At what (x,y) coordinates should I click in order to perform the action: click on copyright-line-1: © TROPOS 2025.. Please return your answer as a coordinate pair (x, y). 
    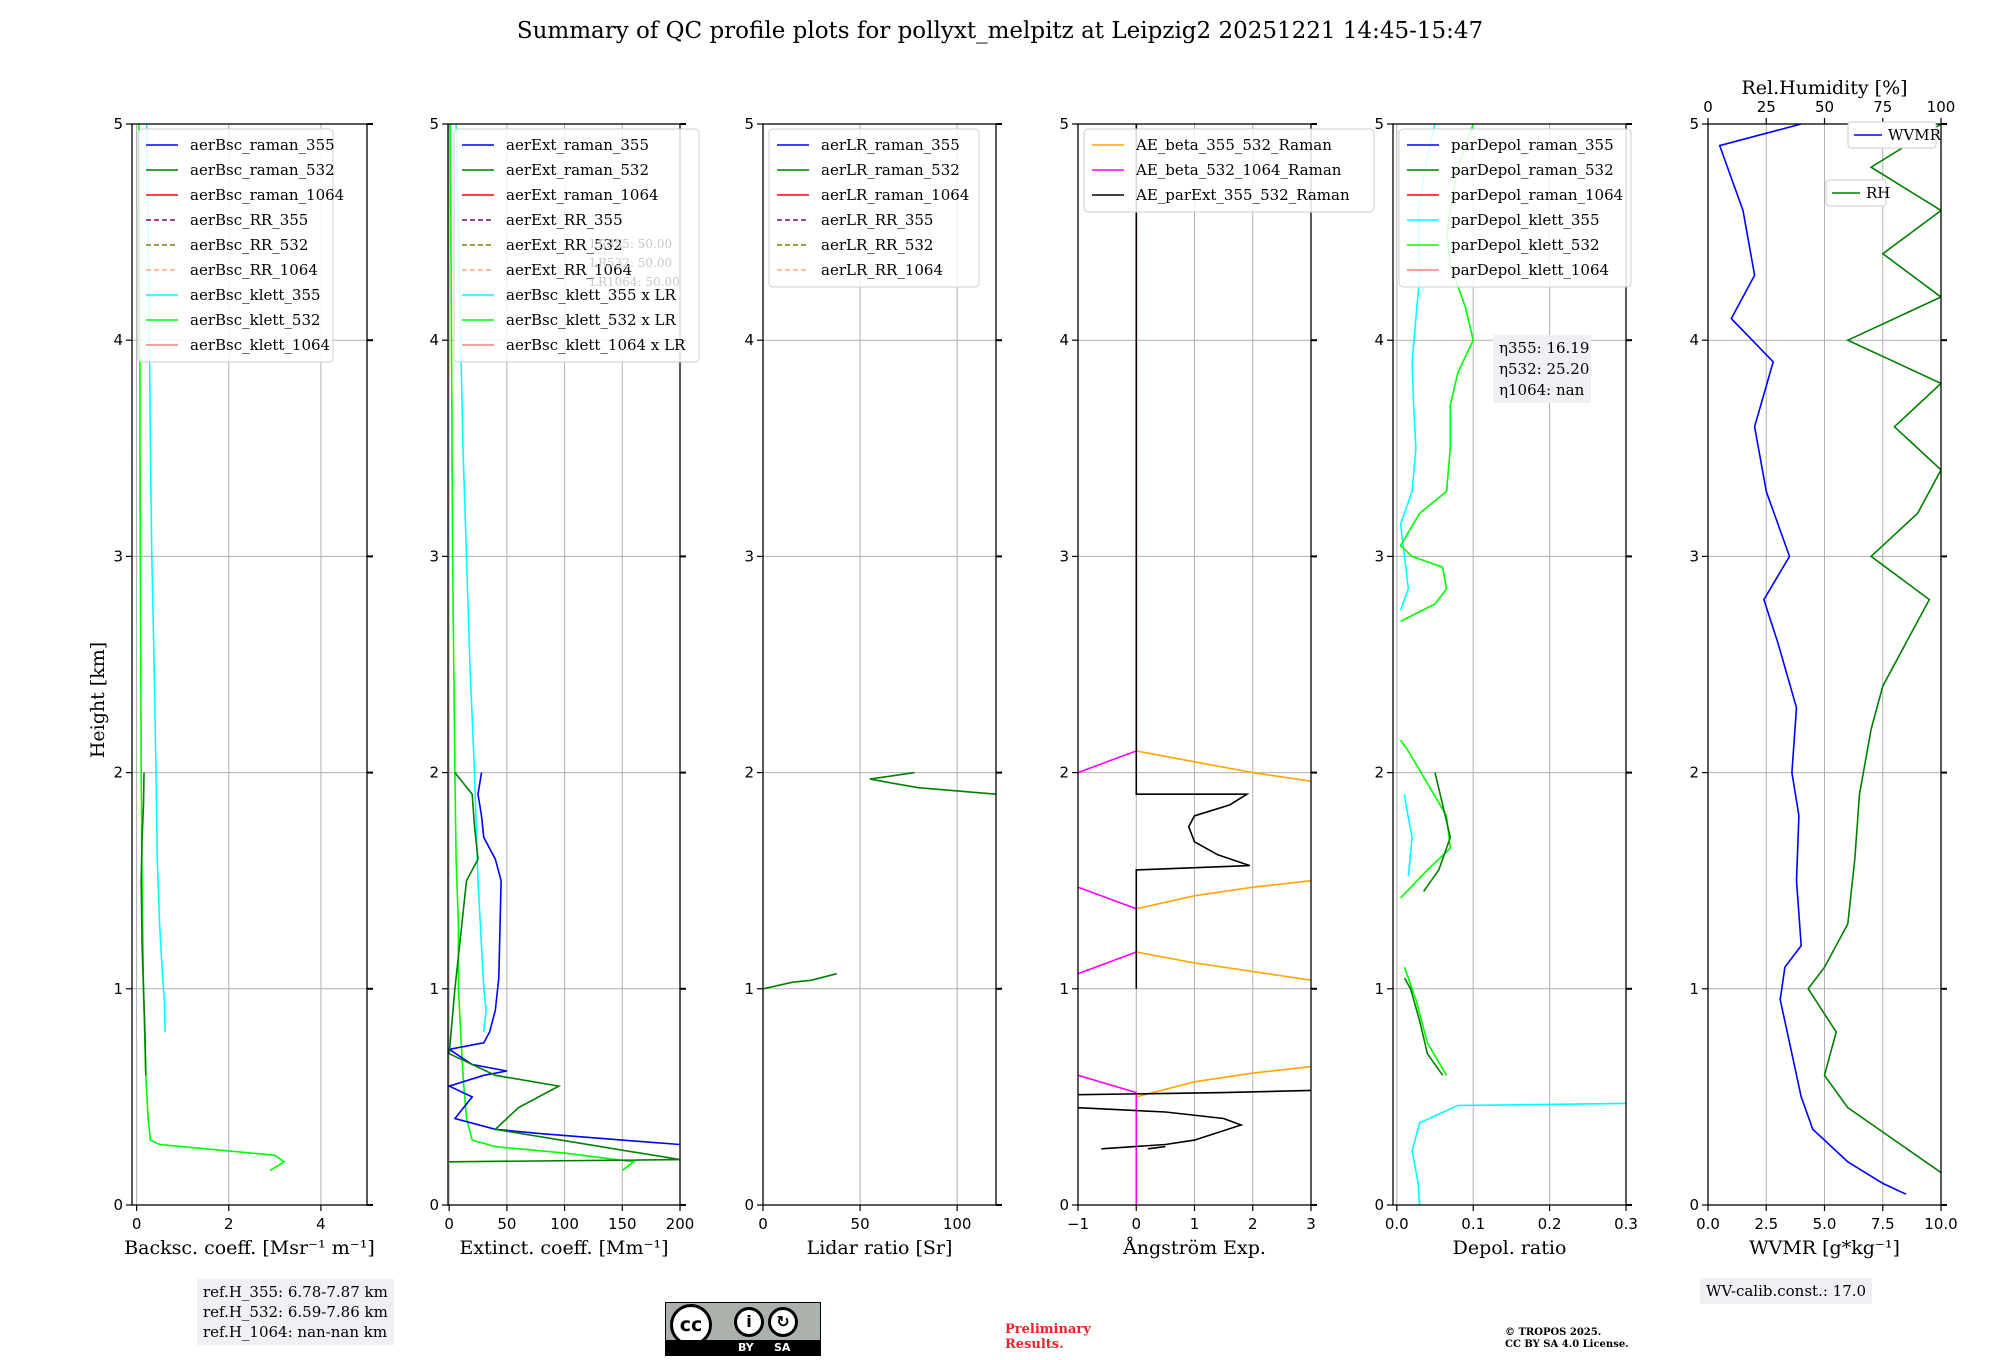
    Looking at the image, I should click on (1553, 1332).